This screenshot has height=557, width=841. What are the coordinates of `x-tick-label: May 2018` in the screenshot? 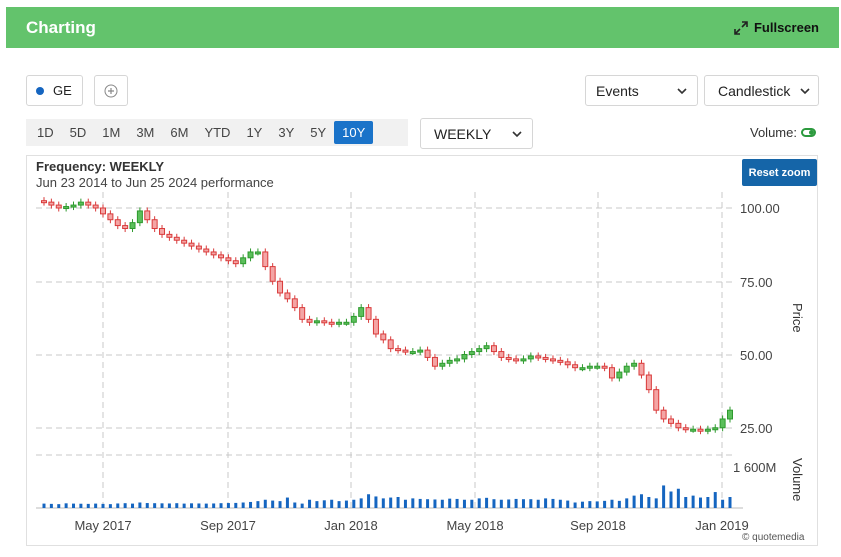 It's located at (474, 525).